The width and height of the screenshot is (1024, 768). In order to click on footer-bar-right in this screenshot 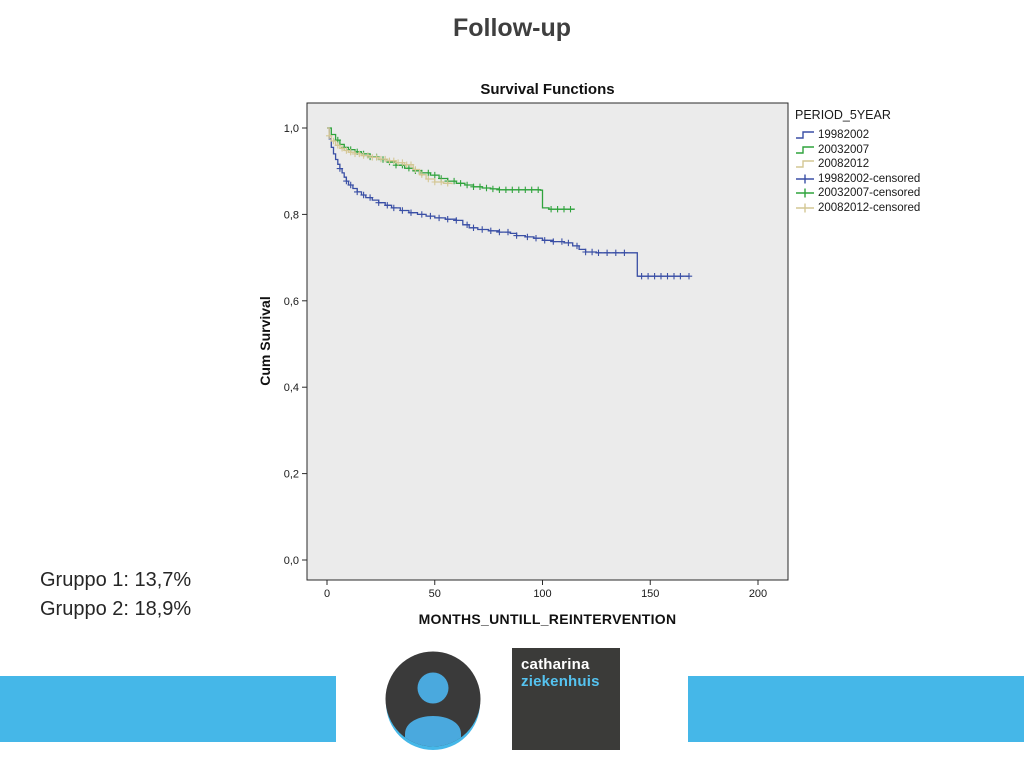, I will do `click(856, 709)`.